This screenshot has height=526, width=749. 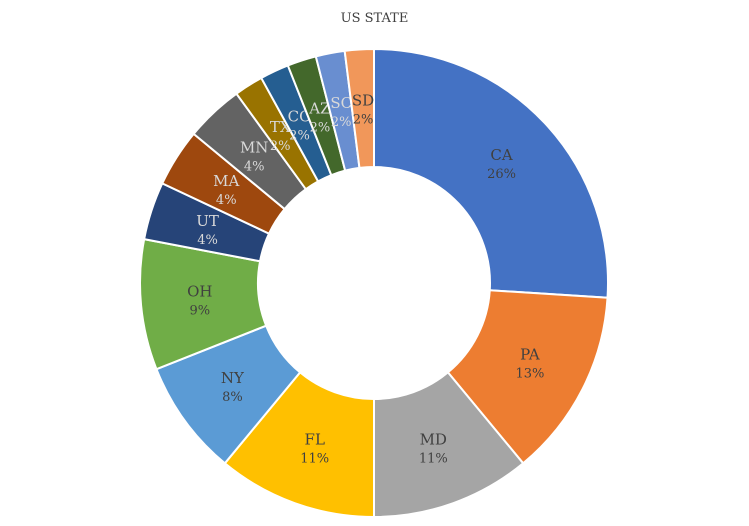 What do you see at coordinates (501, 155) in the screenshot?
I see `slice-category-label: CA` at bounding box center [501, 155].